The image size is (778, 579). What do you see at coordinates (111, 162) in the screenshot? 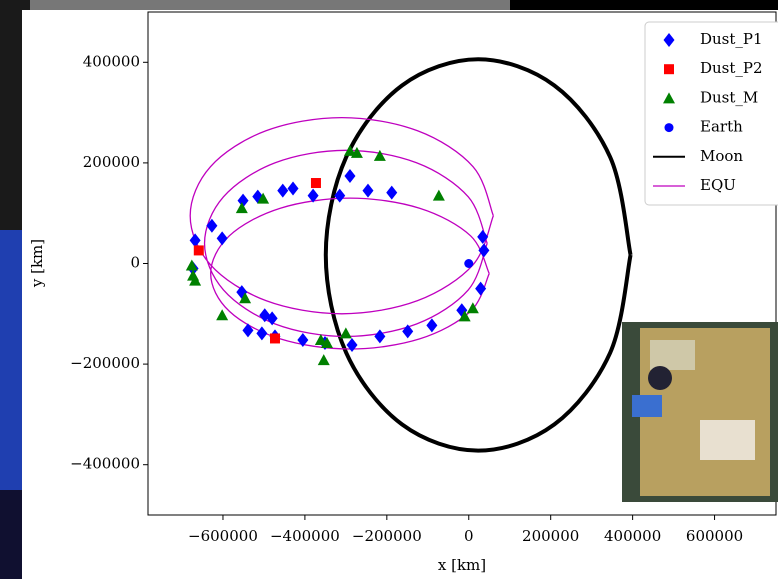
I see `y-tick-label: 200000` at bounding box center [111, 162].